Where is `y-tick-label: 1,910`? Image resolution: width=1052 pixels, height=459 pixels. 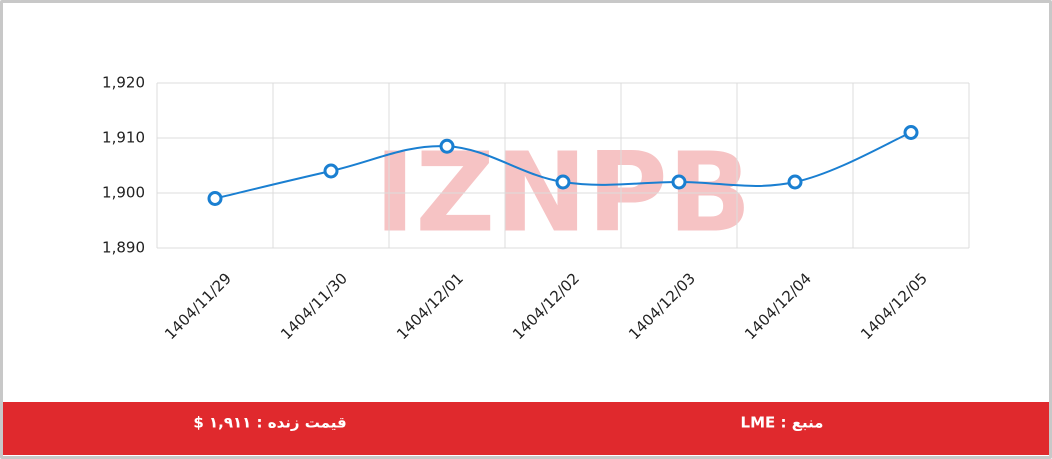 y-tick-label: 1,910 is located at coordinates (123, 138).